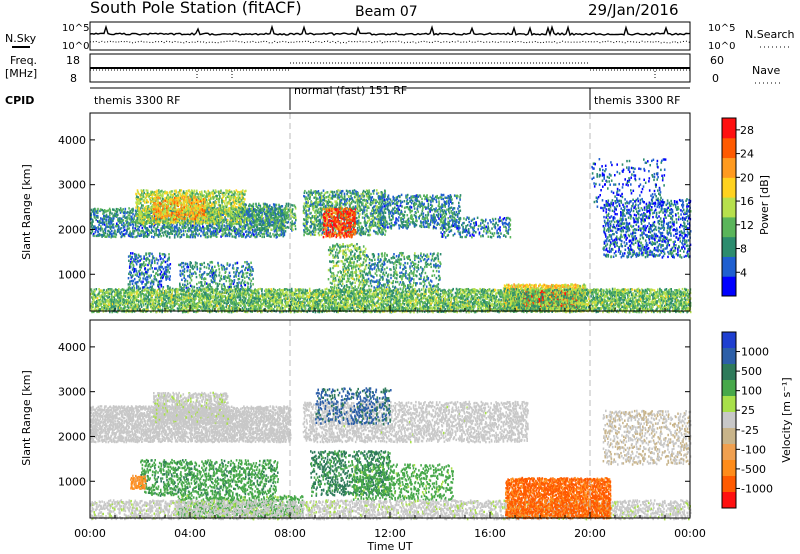 The height and width of the screenshot is (554, 800). I want to click on freq-right-tick-top: 60, so click(717, 60).